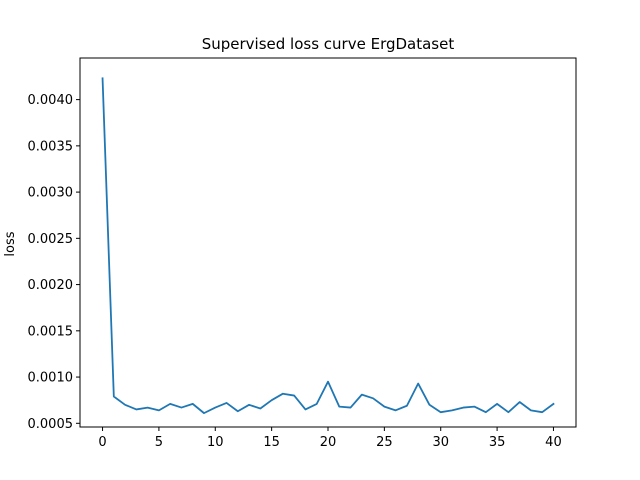 The width and height of the screenshot is (640, 480). What do you see at coordinates (51, 146) in the screenshot?
I see `y-tick-label: 0.0035` at bounding box center [51, 146].